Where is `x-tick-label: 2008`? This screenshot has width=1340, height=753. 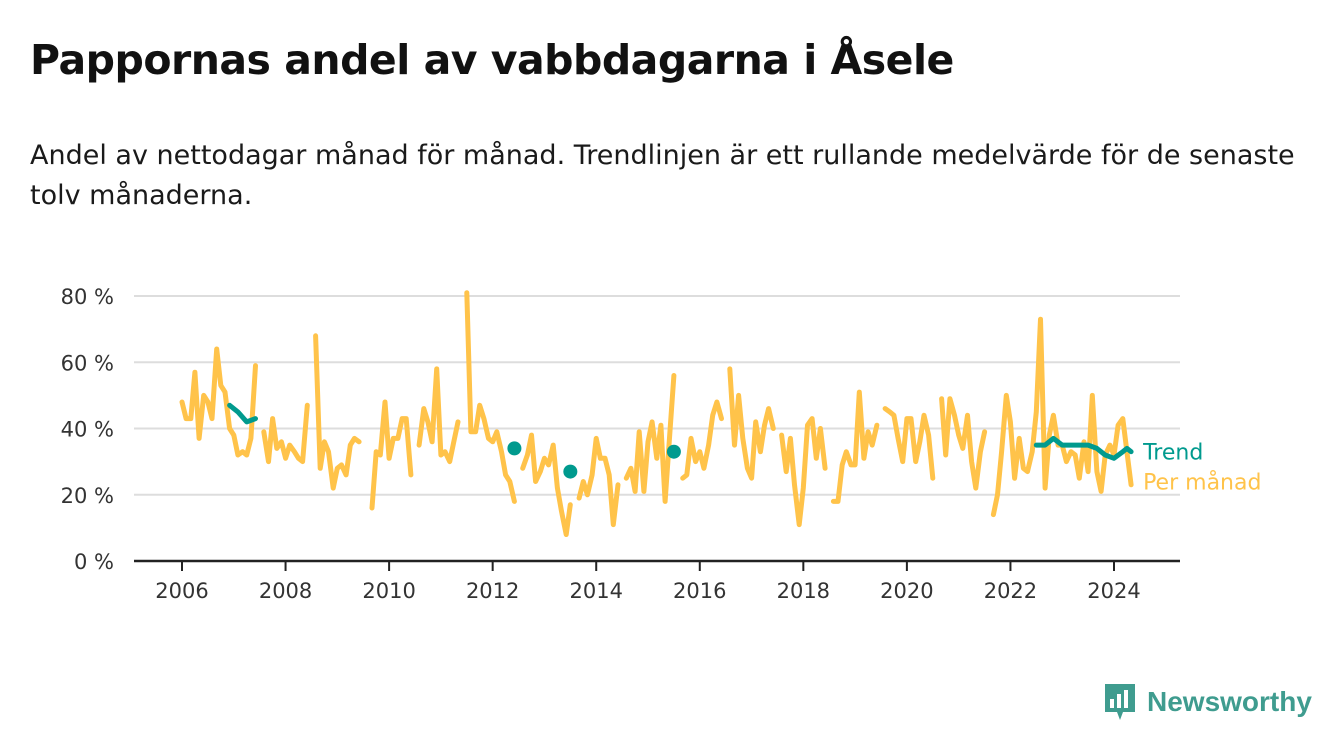
x-tick-label: 2008 is located at coordinates (285, 591).